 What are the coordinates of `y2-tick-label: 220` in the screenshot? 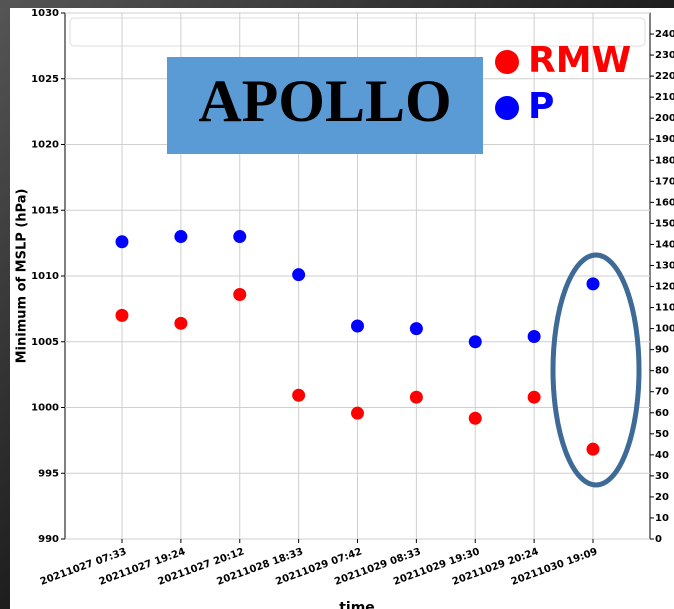 It's located at (664, 76).